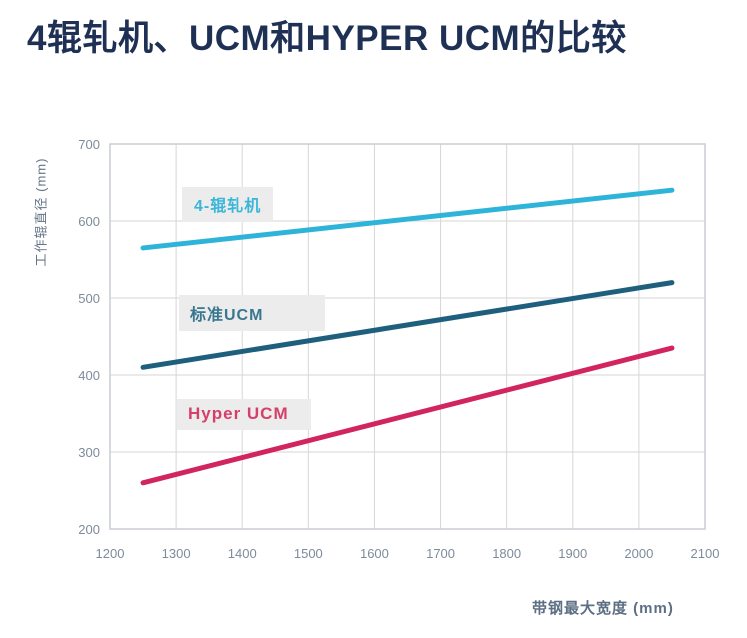 This screenshot has width=747, height=638. What do you see at coordinates (110, 553) in the screenshot?
I see `x-tick-label: 1200` at bounding box center [110, 553].